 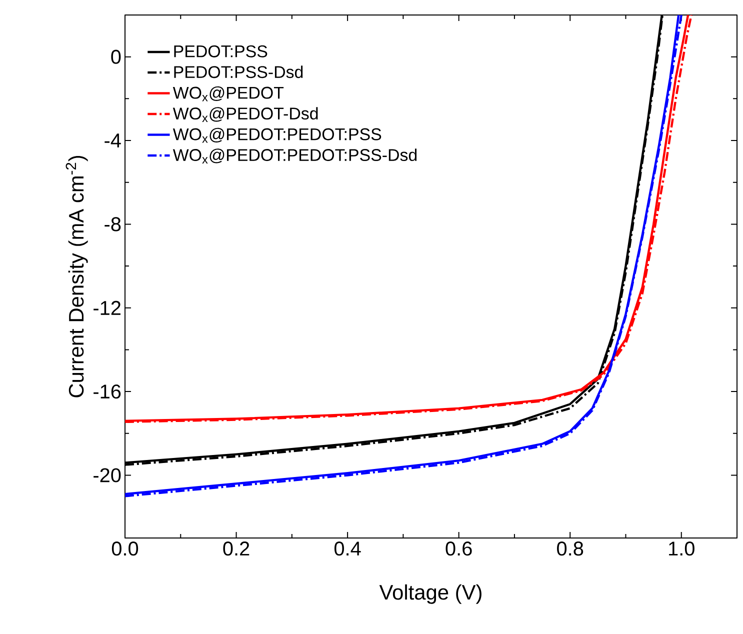 What do you see at coordinates (277, 135) in the screenshot?
I see `legend-label: WO$_{x}$@PEDOT:PEDOT:PSS` at bounding box center [277, 135].